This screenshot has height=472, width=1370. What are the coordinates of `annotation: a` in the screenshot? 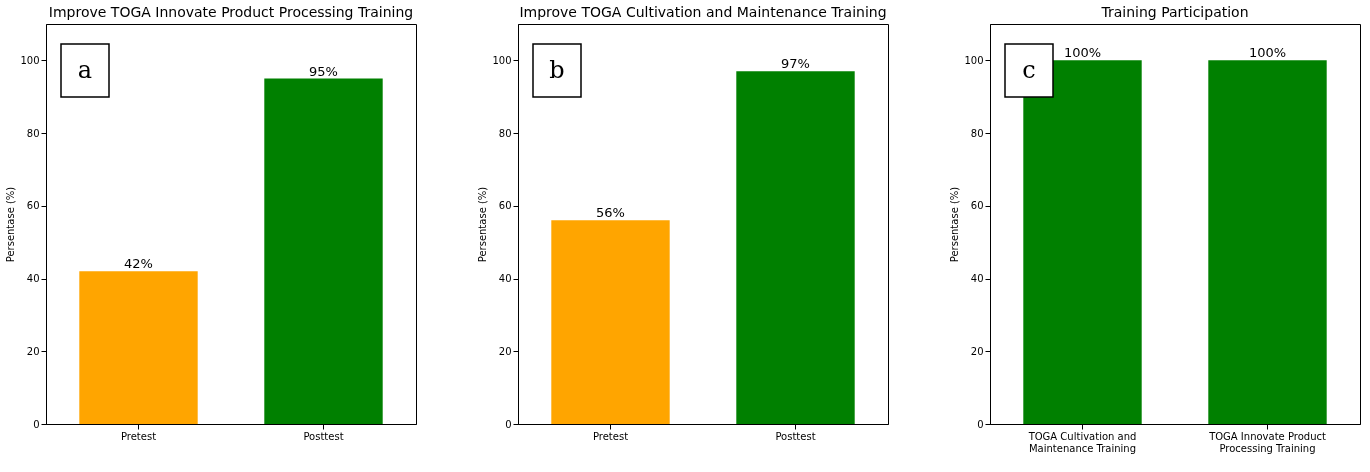 It's located at (85, 70).